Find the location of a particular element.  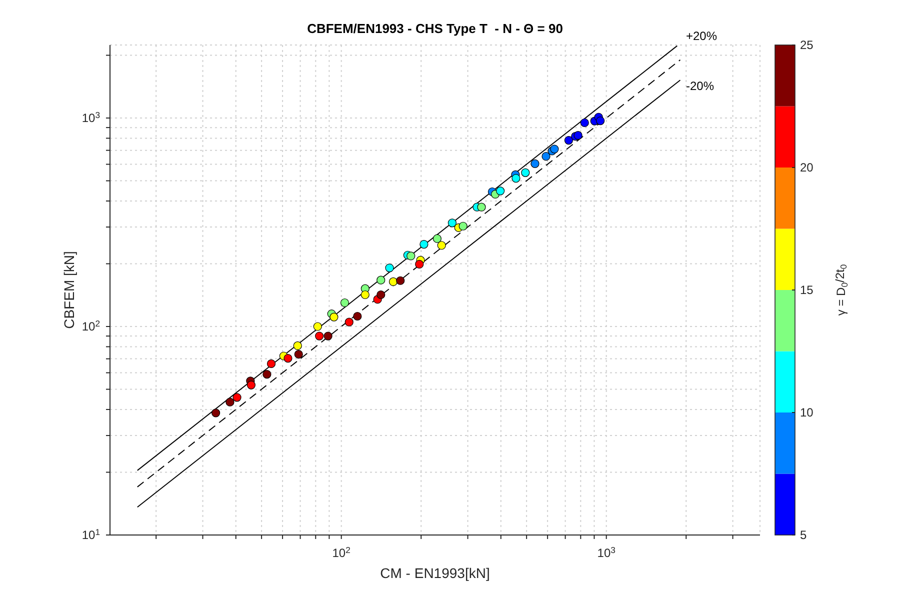

chart-title: CBFEM/EN1993 - CHS Type T - N - Θ = 90 is located at coordinates (435, 28).